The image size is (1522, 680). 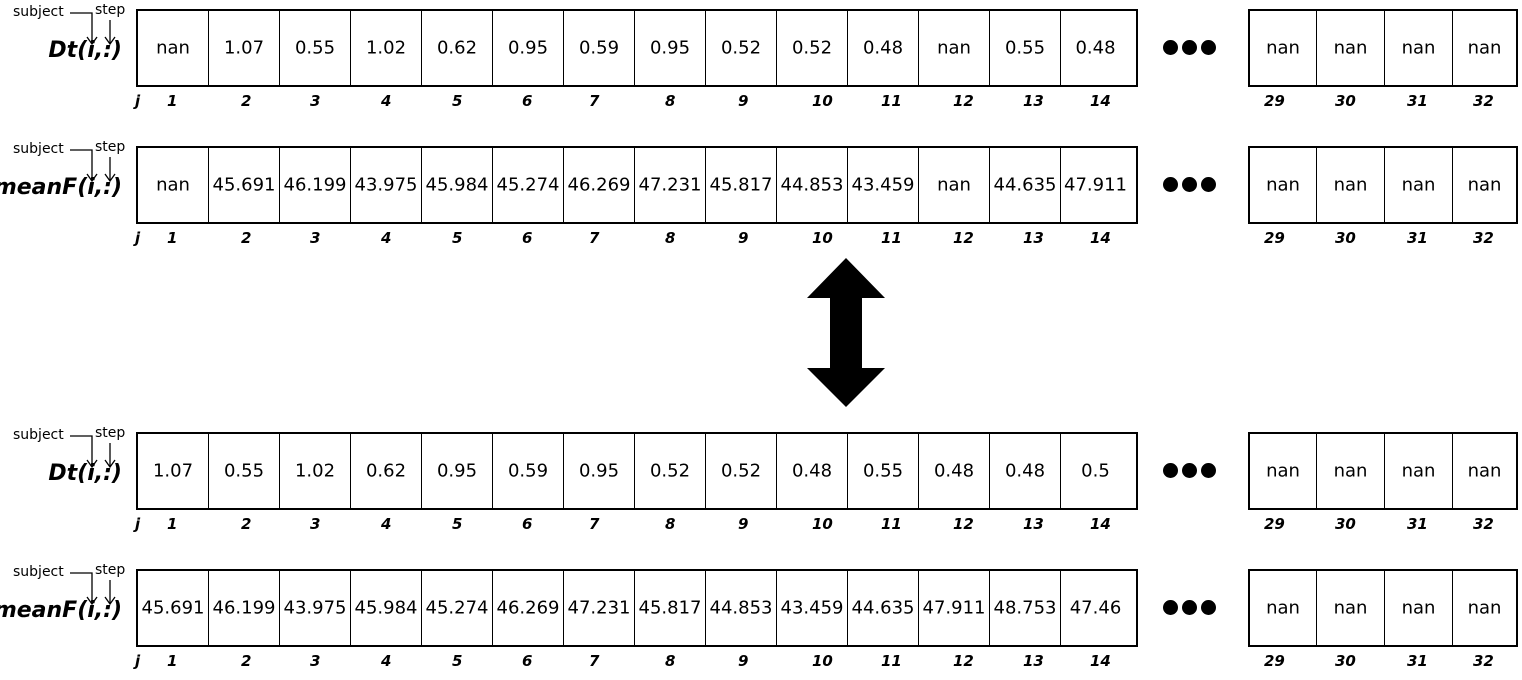 I want to click on cell-value: 45.274, so click(x=457, y=608).